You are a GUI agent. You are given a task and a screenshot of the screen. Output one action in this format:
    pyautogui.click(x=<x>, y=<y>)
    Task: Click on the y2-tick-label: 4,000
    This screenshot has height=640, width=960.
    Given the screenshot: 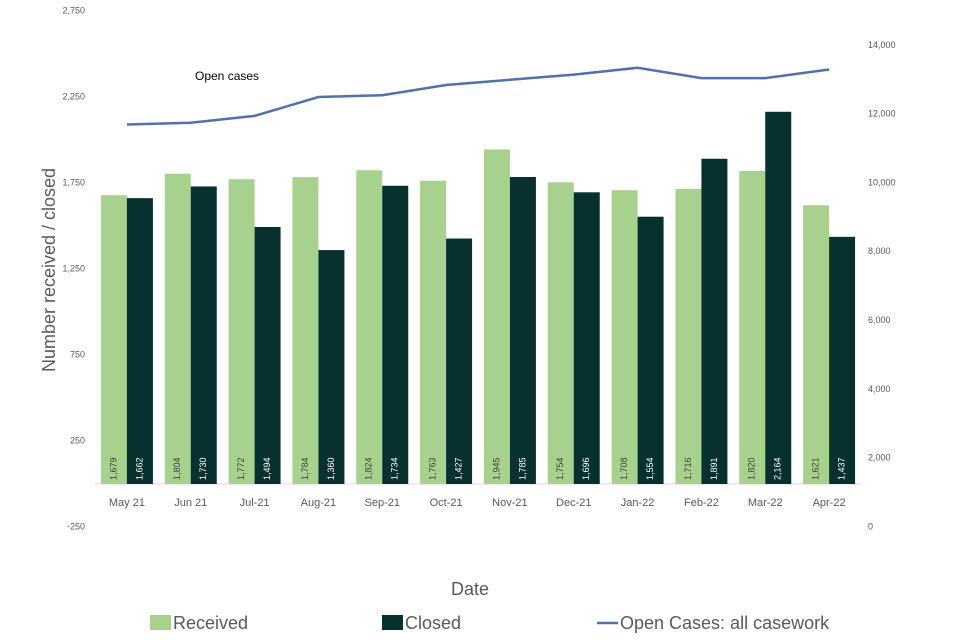 What is the action you would take?
    pyautogui.click(x=879, y=389)
    